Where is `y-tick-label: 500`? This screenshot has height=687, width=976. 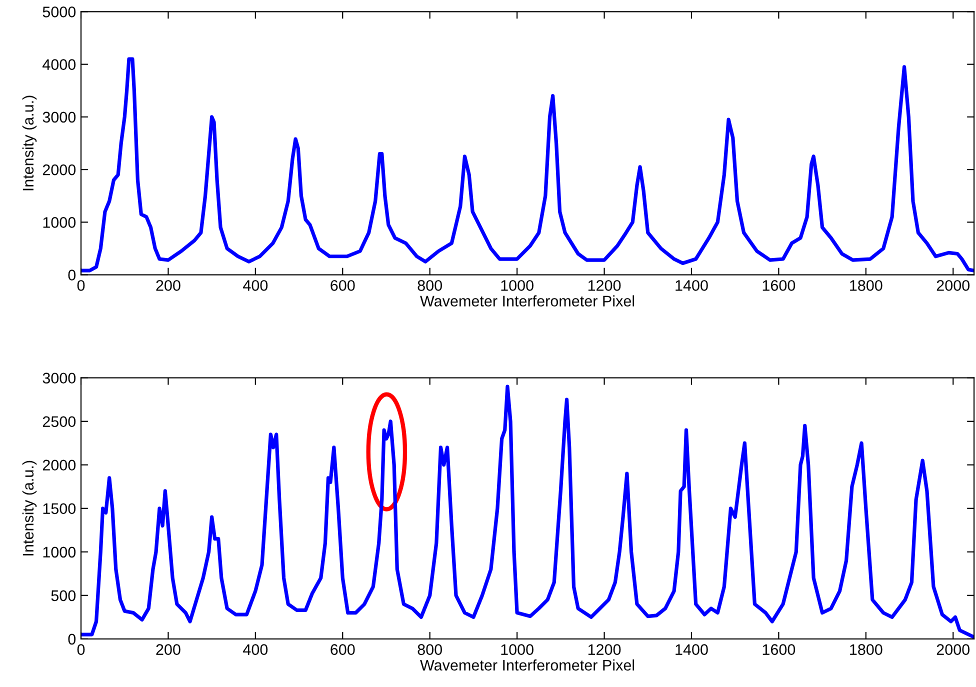
y-tick-label: 500 is located at coordinates (63, 596).